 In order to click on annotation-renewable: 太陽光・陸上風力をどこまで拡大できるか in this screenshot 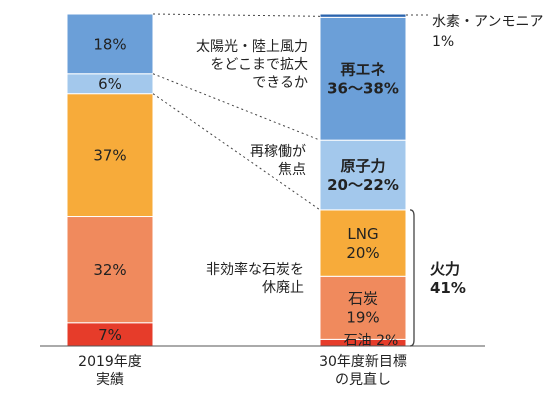, I will do `click(252, 65)`.